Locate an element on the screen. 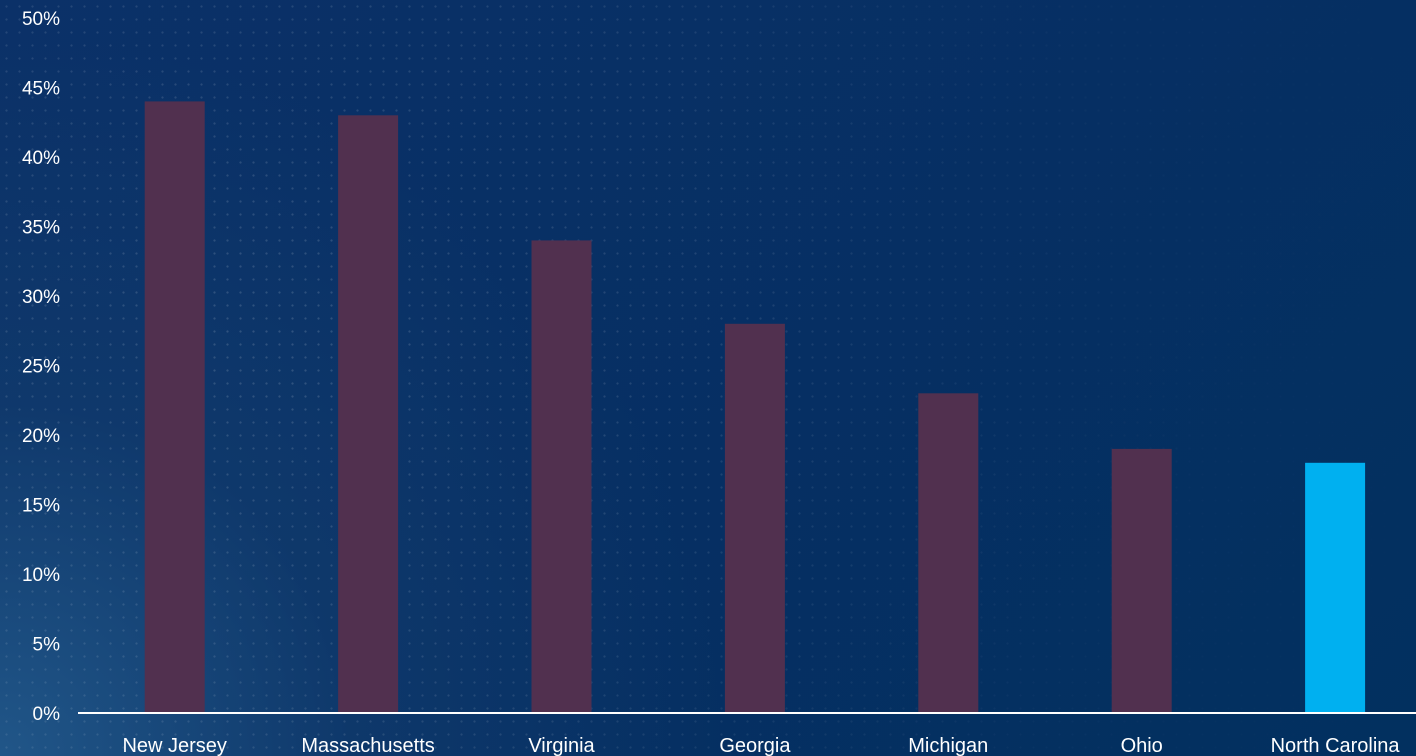  bar-north-carolina is located at coordinates (1335, 587).